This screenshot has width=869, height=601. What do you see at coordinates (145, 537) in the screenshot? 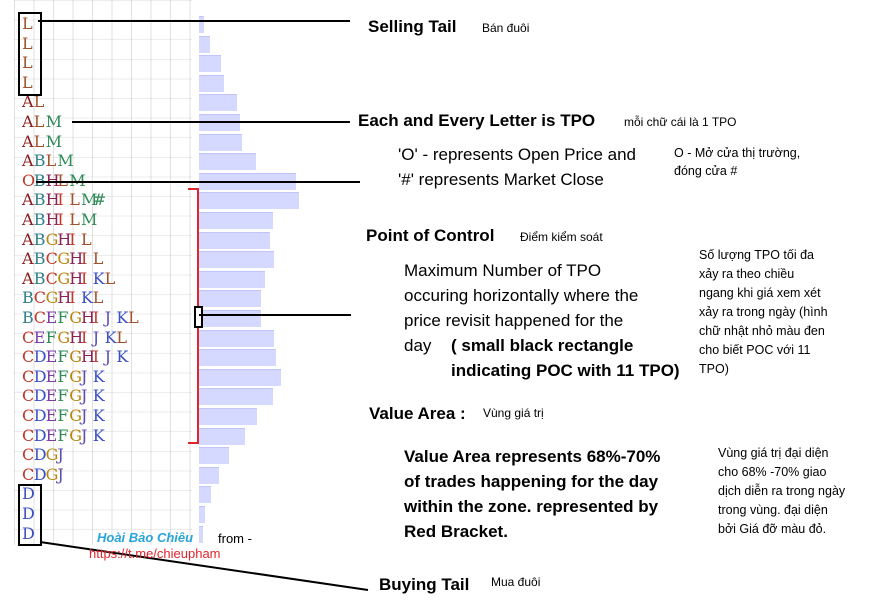
I see `credit-name: Hoài Bảo Chiêu` at bounding box center [145, 537].